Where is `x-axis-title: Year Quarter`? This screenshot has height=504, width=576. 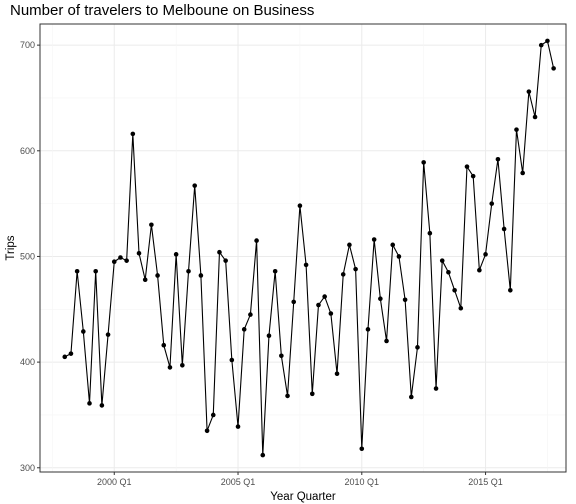 x-axis-title: Year Quarter is located at coordinates (303, 497).